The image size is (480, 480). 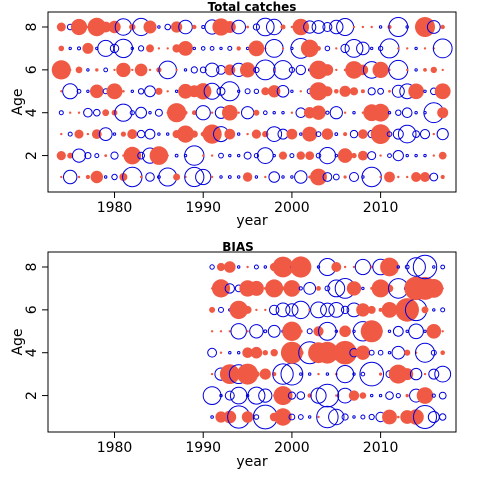 I want to click on x-tick-label: 1980, so click(x=115, y=448).